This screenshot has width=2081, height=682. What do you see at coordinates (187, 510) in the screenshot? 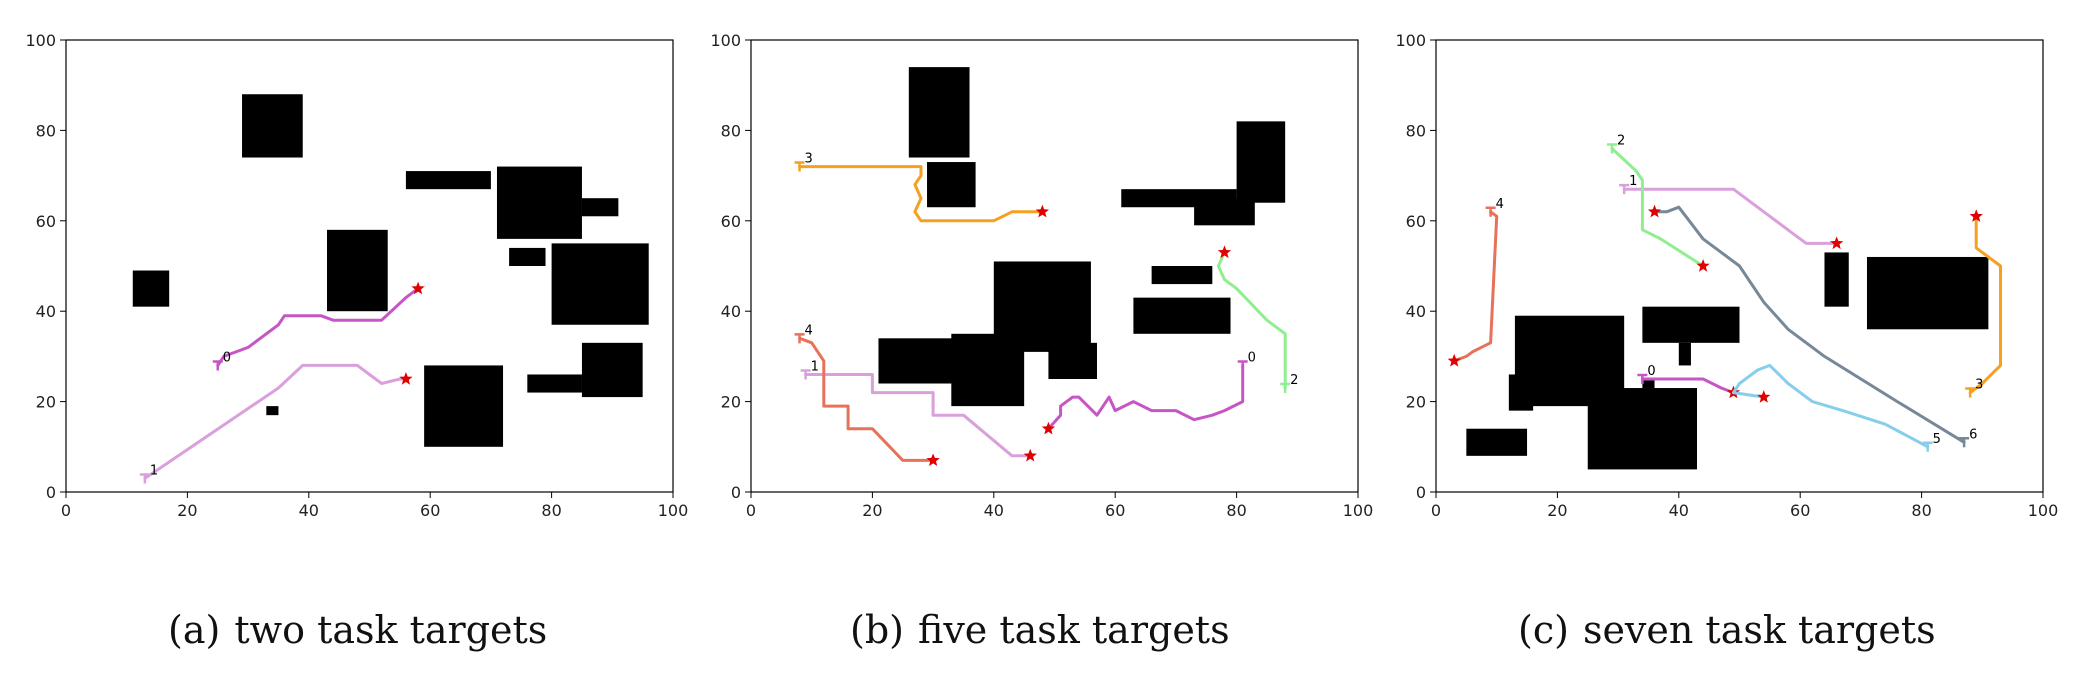
I see `x-tick-label-a-20: 20` at bounding box center [187, 510].